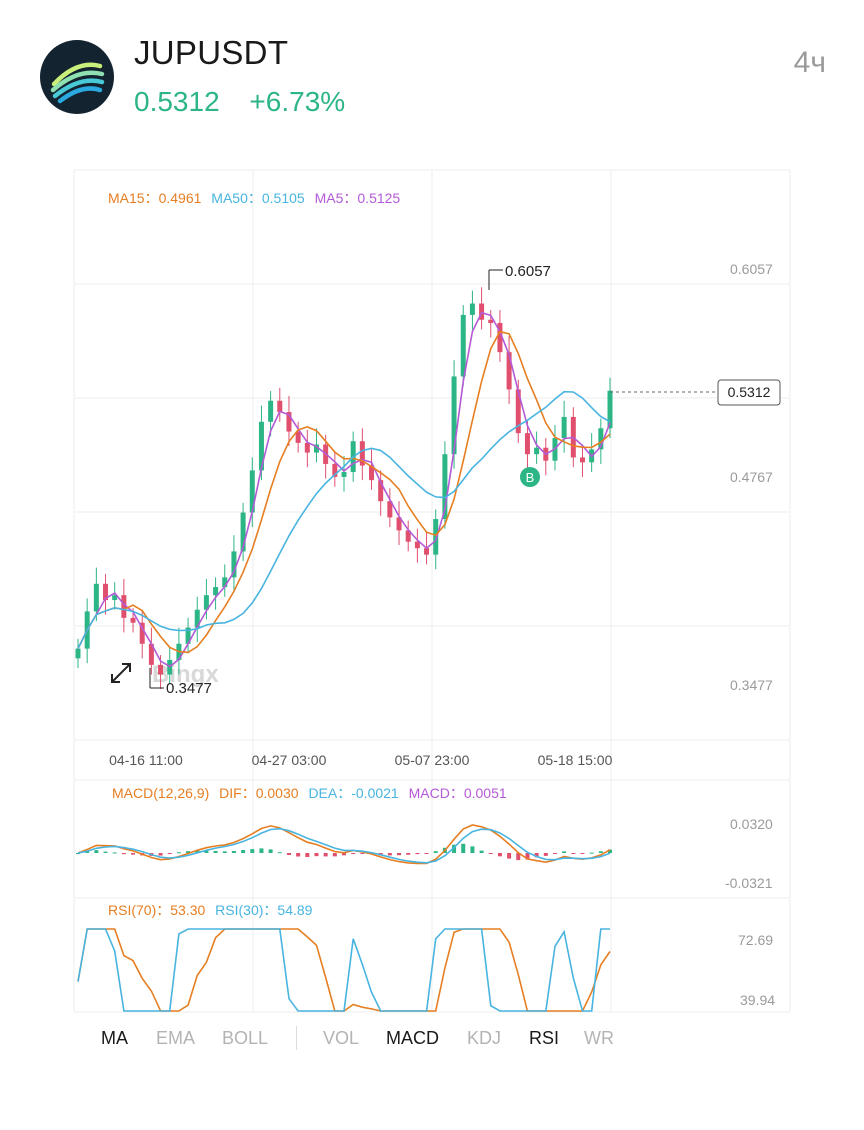 The width and height of the screenshot is (864, 1130). I want to click on expand-icon, so click(121, 673).